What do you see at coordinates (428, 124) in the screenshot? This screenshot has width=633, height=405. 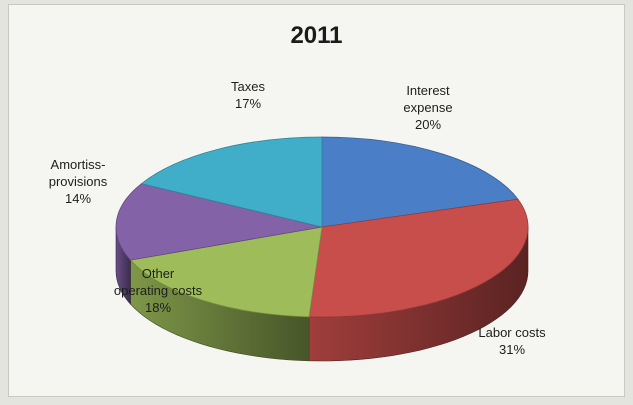 I see `slice-percent: 20%` at bounding box center [428, 124].